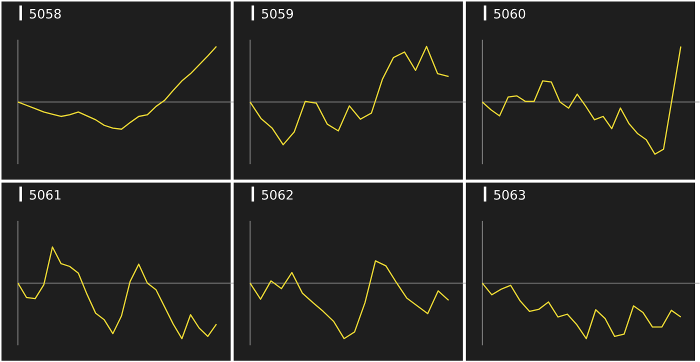  Describe the element at coordinates (45, 13) in the screenshot. I see `chart-title: 5058` at that location.